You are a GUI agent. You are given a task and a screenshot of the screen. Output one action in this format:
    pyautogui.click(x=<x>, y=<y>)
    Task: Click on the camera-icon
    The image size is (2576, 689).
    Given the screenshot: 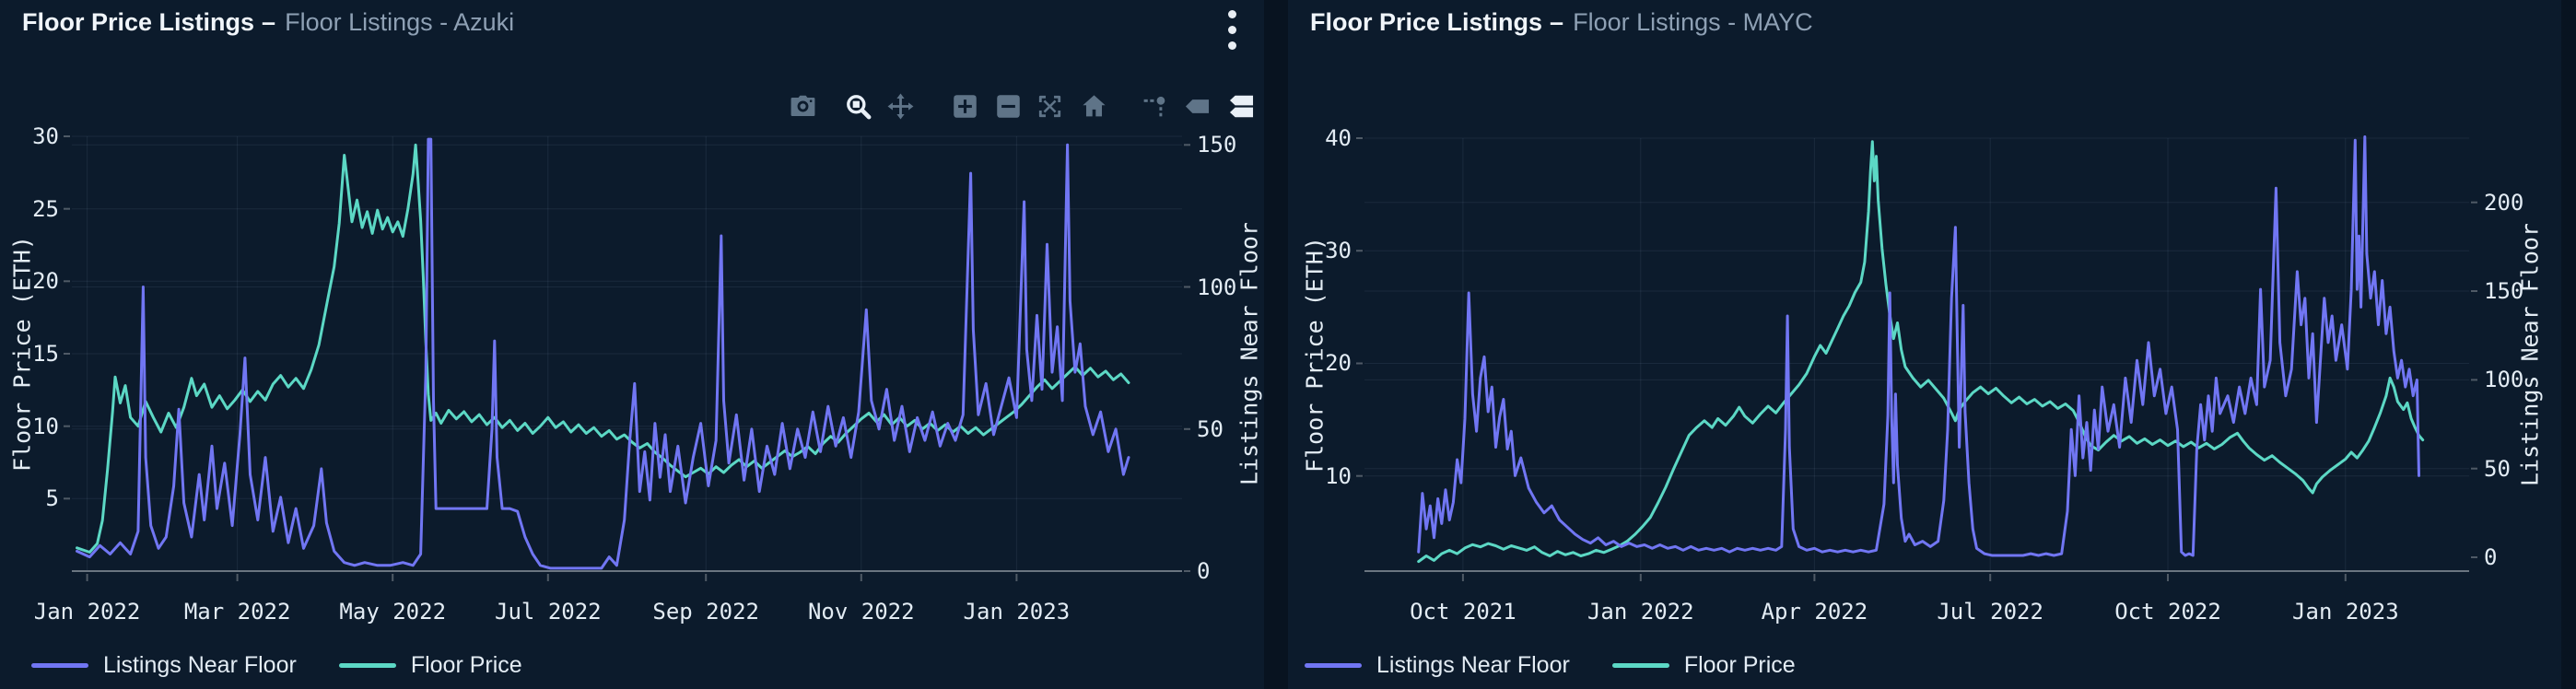 What is the action you would take?
    pyautogui.click(x=802, y=105)
    